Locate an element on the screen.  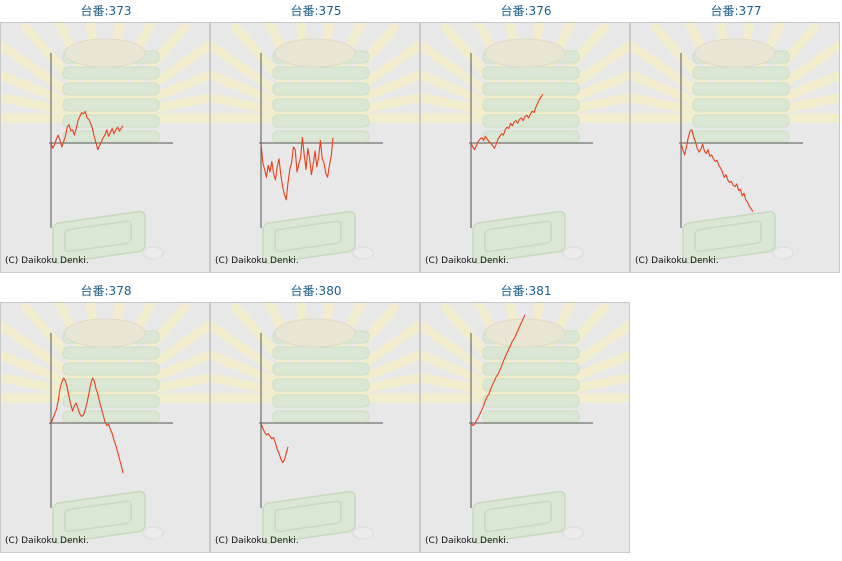
machine-number-link: 台番:377 is located at coordinates (736, 11).